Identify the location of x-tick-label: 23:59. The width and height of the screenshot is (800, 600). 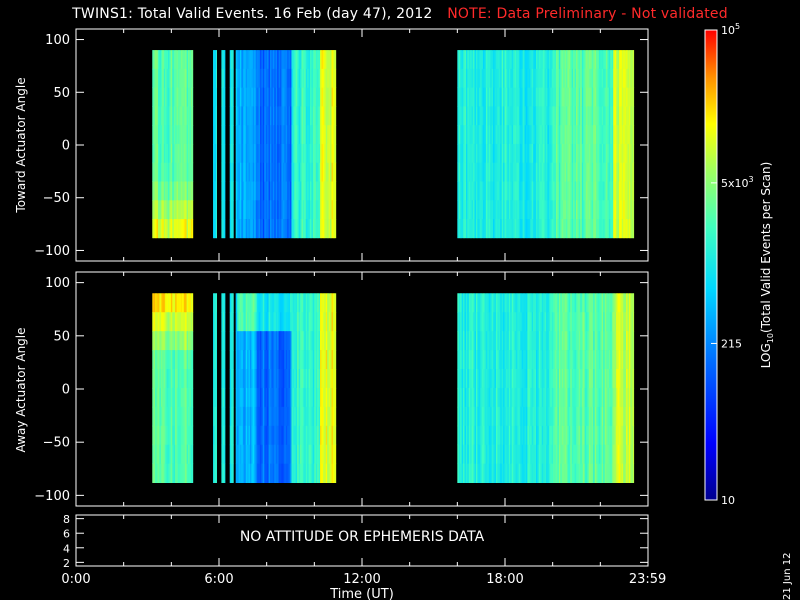
(647, 579).